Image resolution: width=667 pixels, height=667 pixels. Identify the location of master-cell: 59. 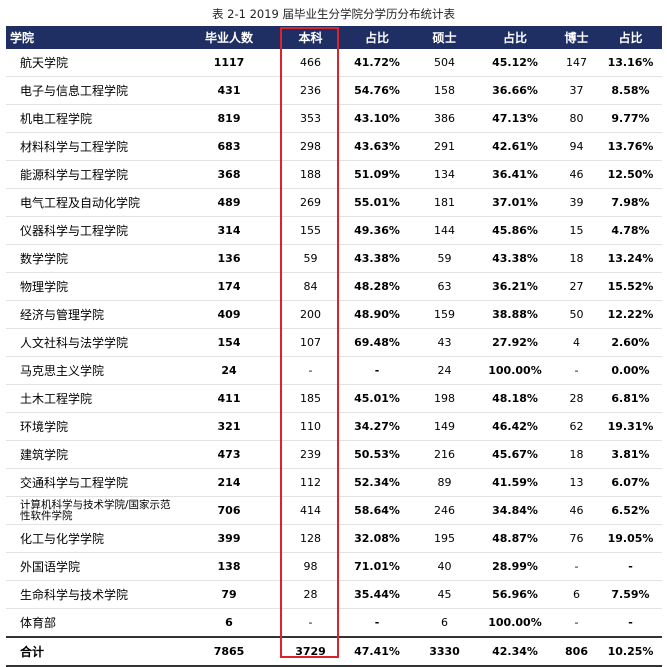
(444, 258).